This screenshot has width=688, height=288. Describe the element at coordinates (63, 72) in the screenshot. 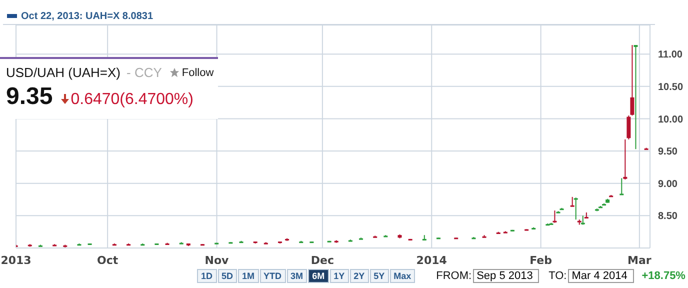

I see `text: USD/UAH (UAH=X)` at that location.